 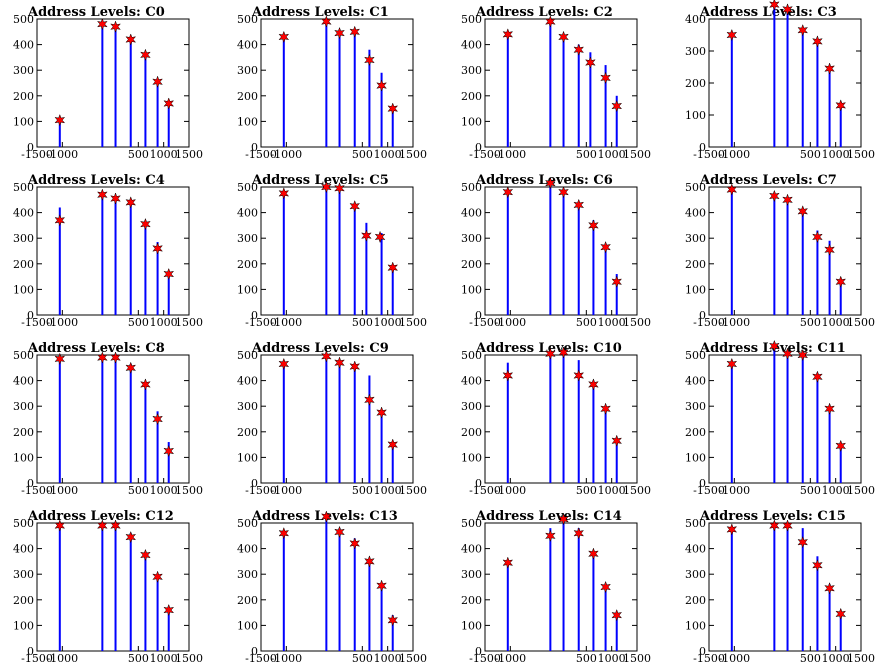 I want to click on chart-title: Address Levels: C3, so click(x=768, y=12).